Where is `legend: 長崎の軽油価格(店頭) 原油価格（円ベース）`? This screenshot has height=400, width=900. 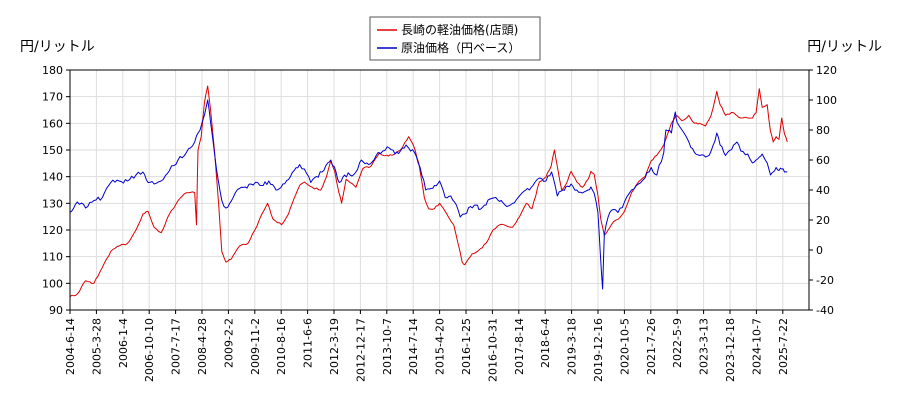
legend: 長崎の軽油価格(店頭) 原油価格（円ベース） is located at coordinates (455, 38).